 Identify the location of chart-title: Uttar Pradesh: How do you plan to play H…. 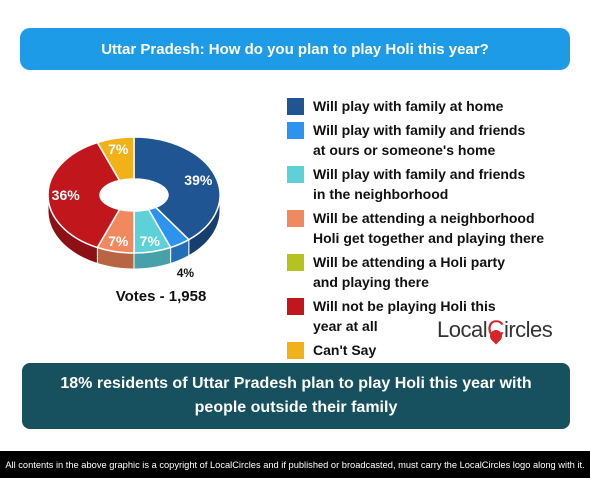
(295, 49).